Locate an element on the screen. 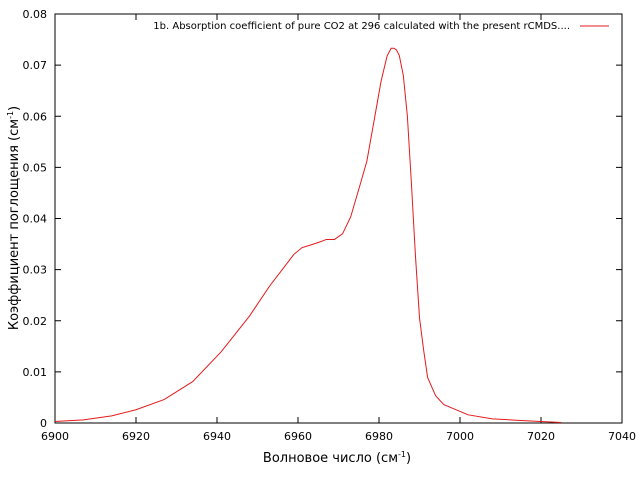 This screenshot has width=640, height=480. y-tick-label: 0.06 is located at coordinates (35, 116).